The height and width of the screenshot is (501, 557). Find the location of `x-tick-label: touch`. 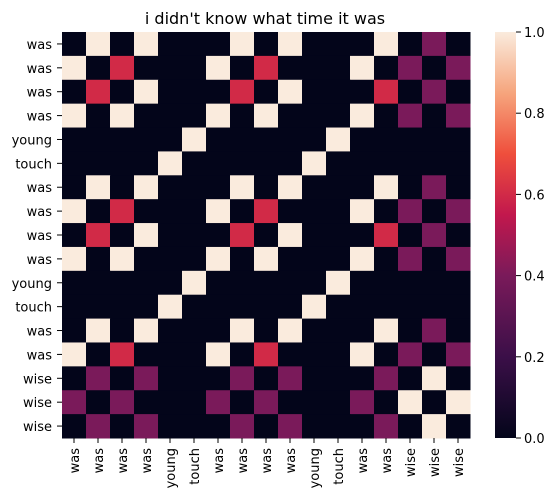

x-tick-label: touch is located at coordinates (339, 466).